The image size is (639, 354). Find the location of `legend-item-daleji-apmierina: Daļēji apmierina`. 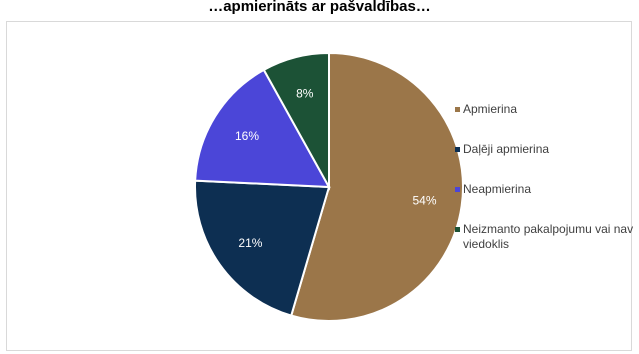

legend-item-daleji-apmierina: Daļēji apmierina is located at coordinates (545, 149).